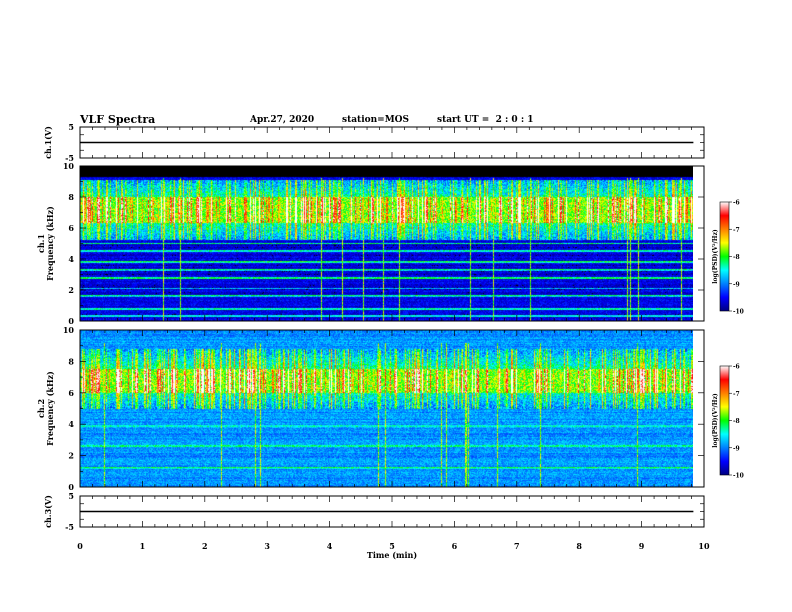 The height and width of the screenshot is (612, 792). What do you see at coordinates (48, 511) in the screenshot?
I see `ch3-voltage-ylabel: ch.3(V)` at bounding box center [48, 511].